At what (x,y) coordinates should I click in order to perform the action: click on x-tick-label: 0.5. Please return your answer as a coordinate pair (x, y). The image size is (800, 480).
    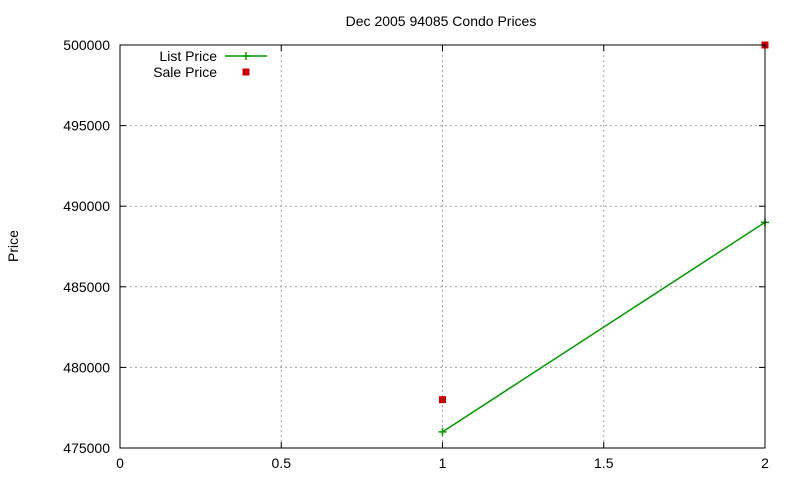
    Looking at the image, I should click on (282, 463).